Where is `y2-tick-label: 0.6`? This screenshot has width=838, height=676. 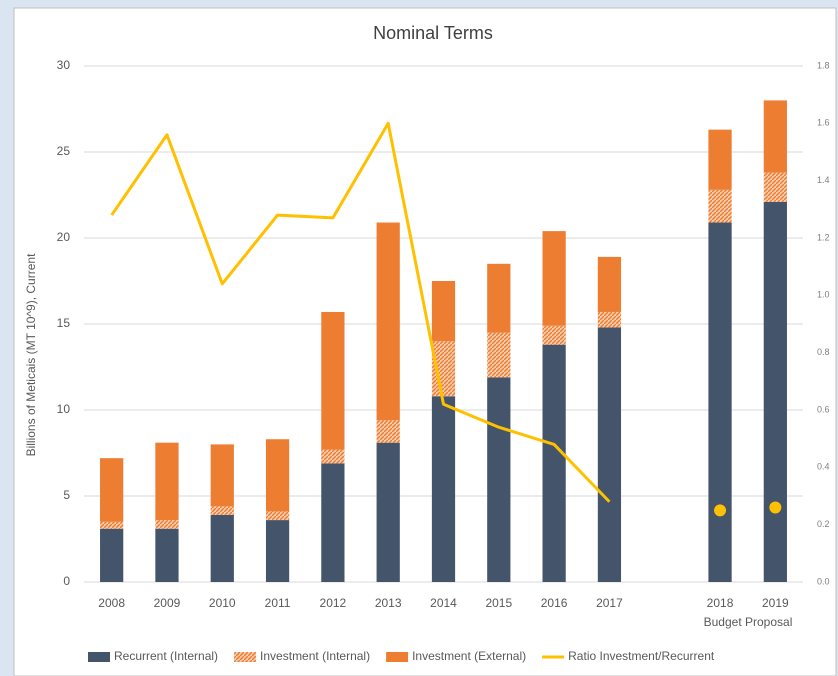
y2-tick-label: 0.6 is located at coordinates (823, 409).